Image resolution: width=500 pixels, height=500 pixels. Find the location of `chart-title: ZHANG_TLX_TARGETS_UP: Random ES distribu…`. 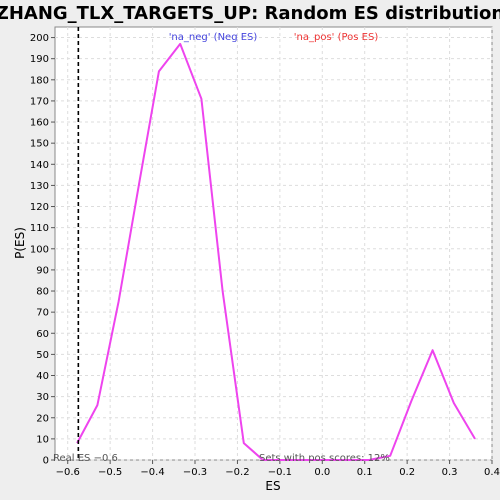

chart-title: ZHANG_TLX_TARGETS_UP: Random ES distribu… is located at coordinates (250, 13).